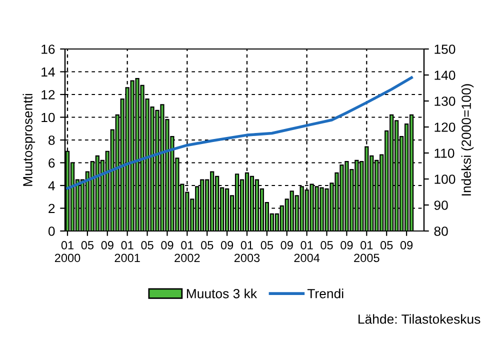 This screenshot has height=340, width=493. What do you see at coordinates (48, 117) in the screenshot?
I see `y-tick-label: 10` at bounding box center [48, 117].